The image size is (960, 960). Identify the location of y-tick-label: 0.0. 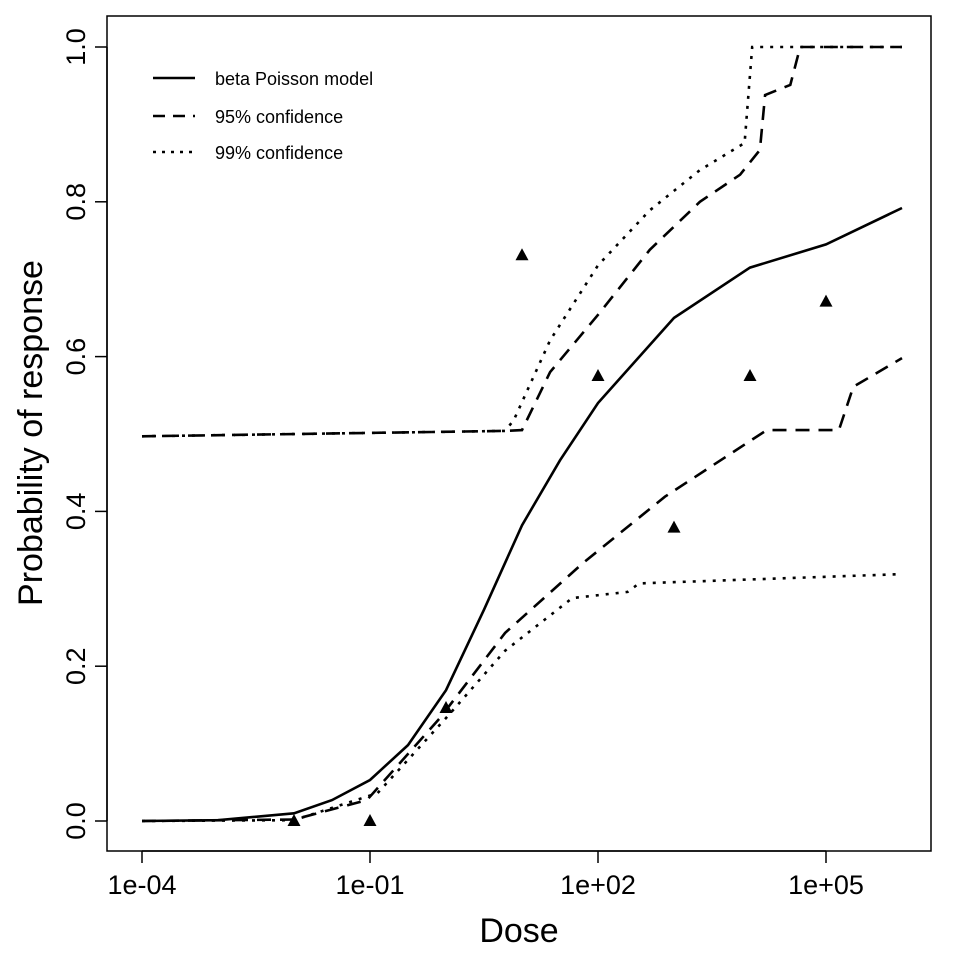
(76, 821).